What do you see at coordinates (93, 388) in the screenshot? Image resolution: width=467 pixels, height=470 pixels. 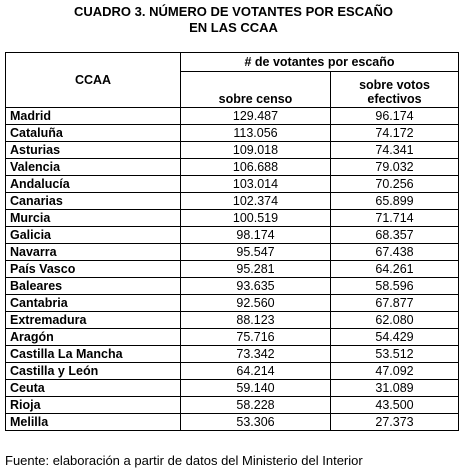 I see `region-cell: Ceuta` at bounding box center [93, 388].